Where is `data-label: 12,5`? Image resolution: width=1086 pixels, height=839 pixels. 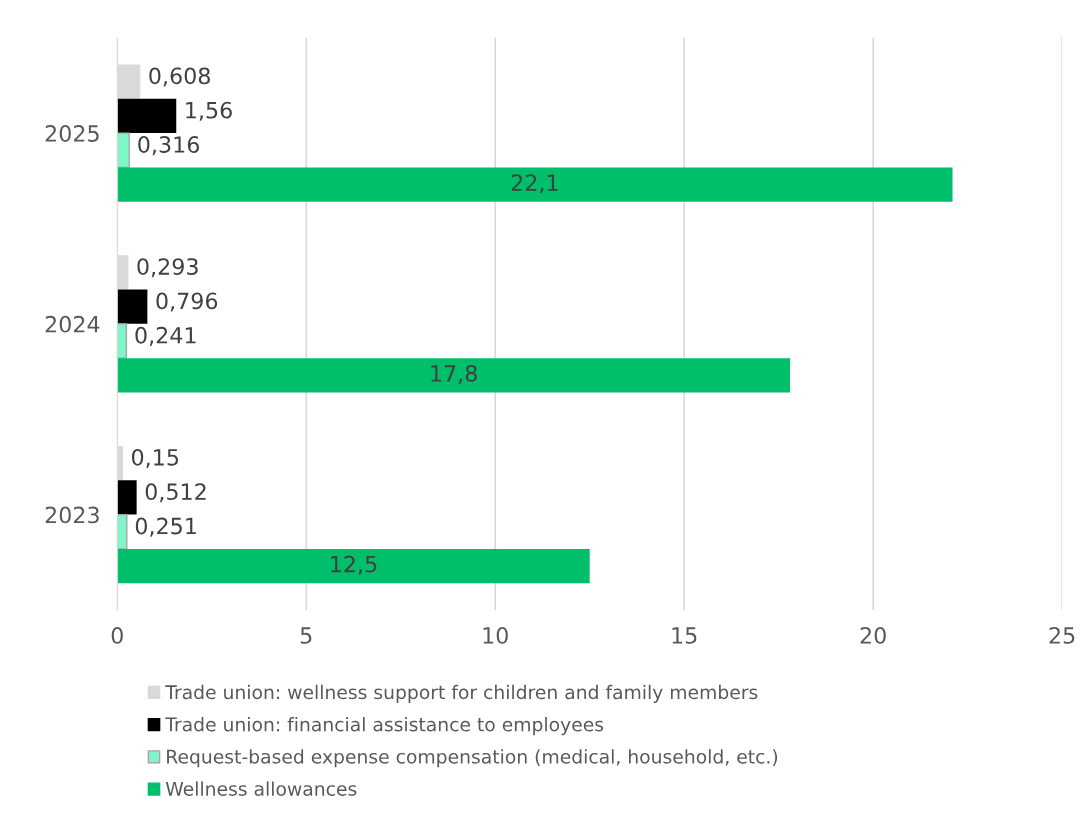
data-label: 12,5 is located at coordinates (354, 565).